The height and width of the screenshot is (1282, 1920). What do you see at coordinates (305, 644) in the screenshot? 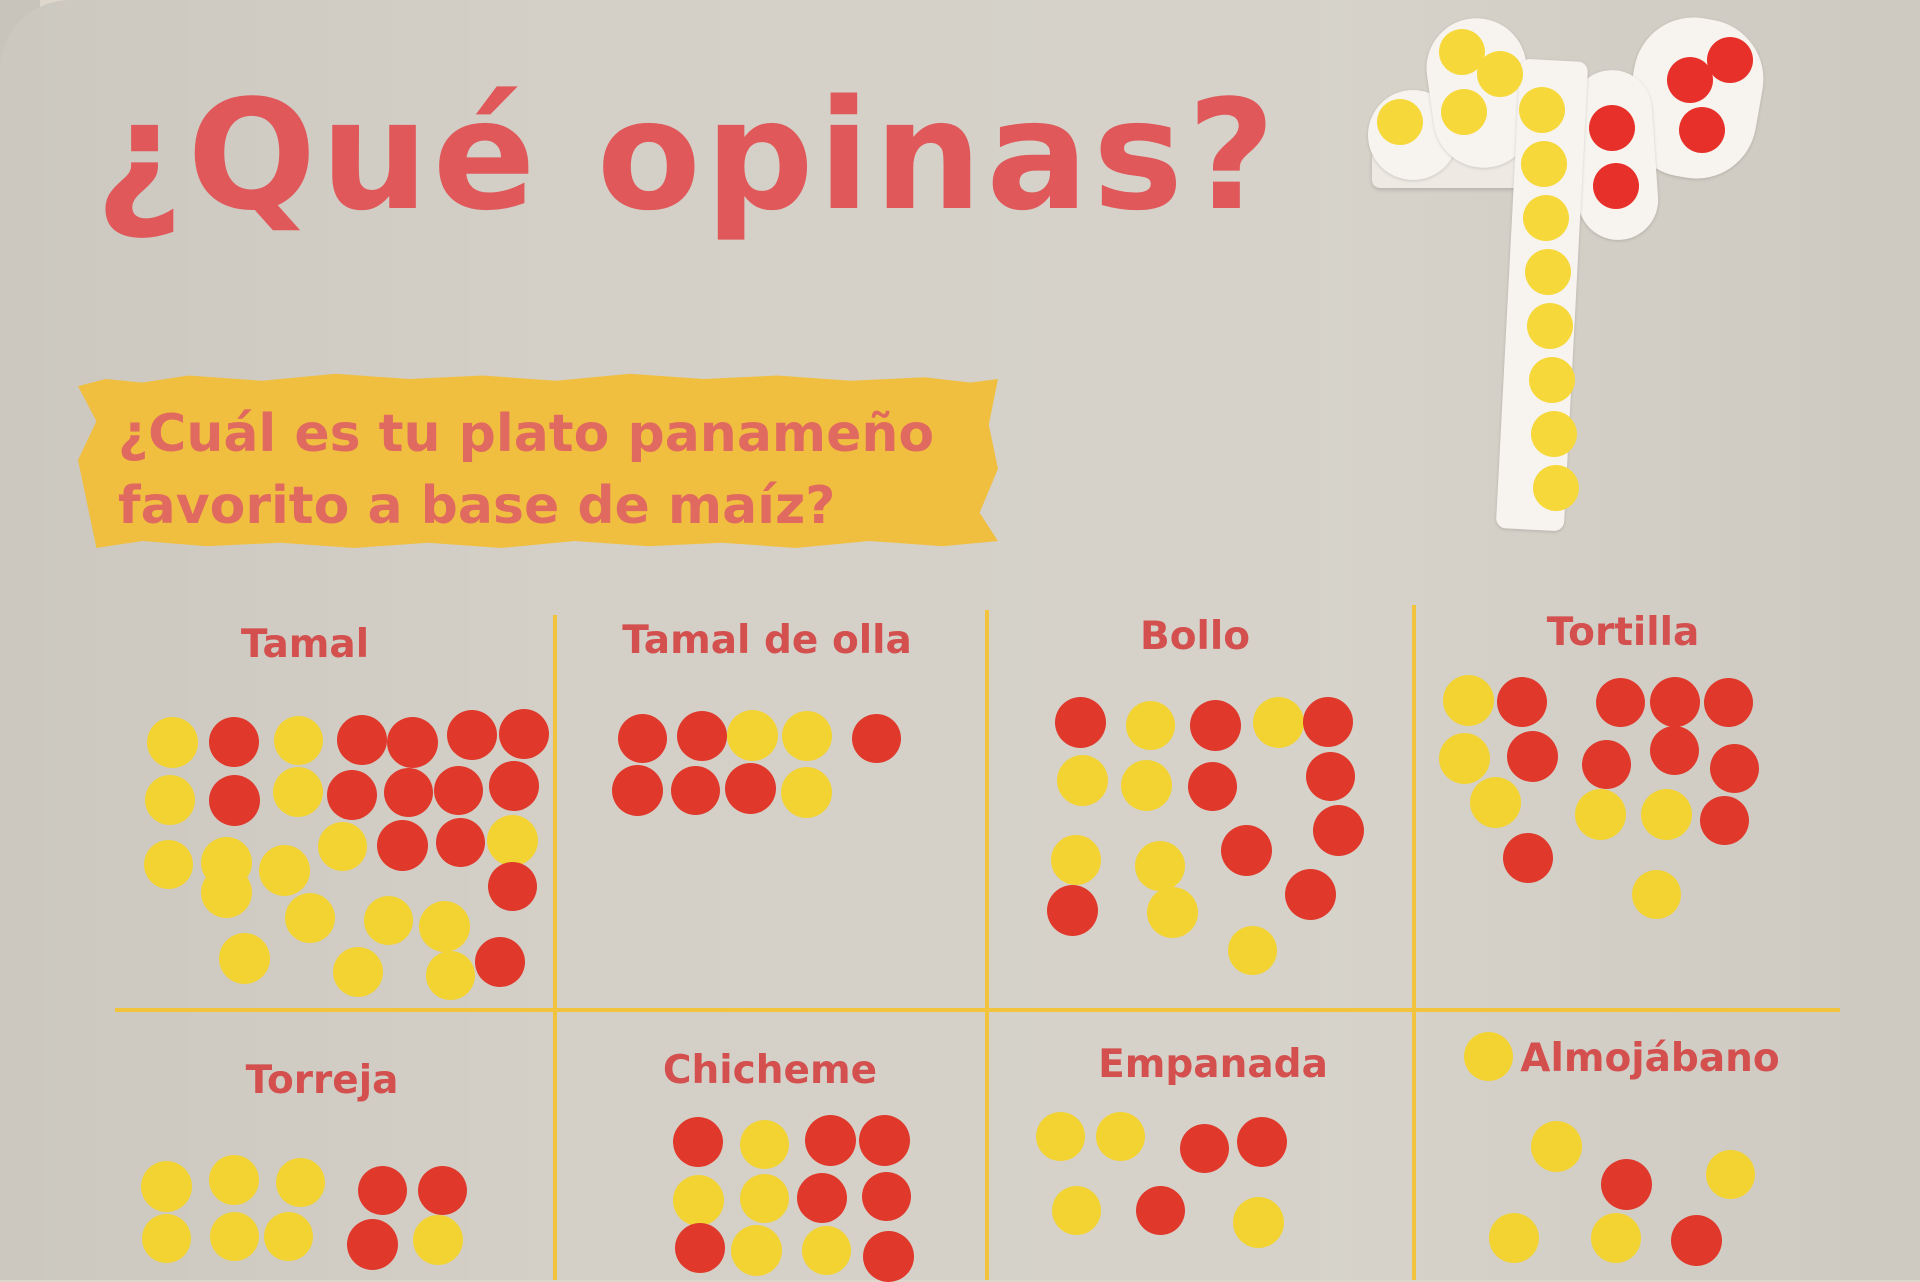
I see `option-label-tamal: Tamal` at bounding box center [305, 644].